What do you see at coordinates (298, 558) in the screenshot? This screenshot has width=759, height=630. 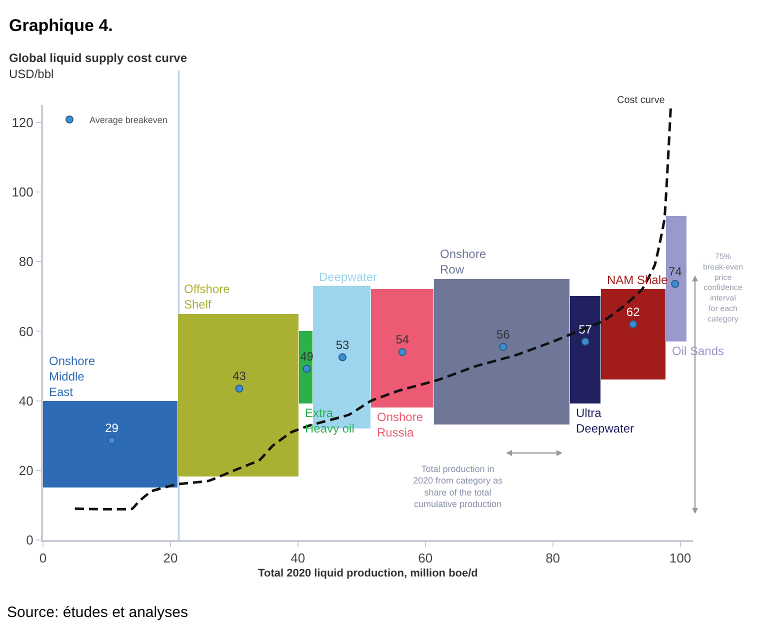 I see `x-tick-label: 40` at bounding box center [298, 558].